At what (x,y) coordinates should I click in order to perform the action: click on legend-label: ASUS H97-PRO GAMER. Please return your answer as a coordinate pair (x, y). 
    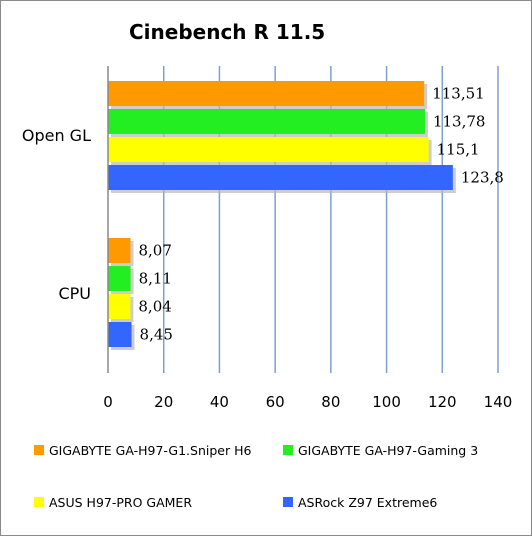
    Looking at the image, I should click on (120, 502).